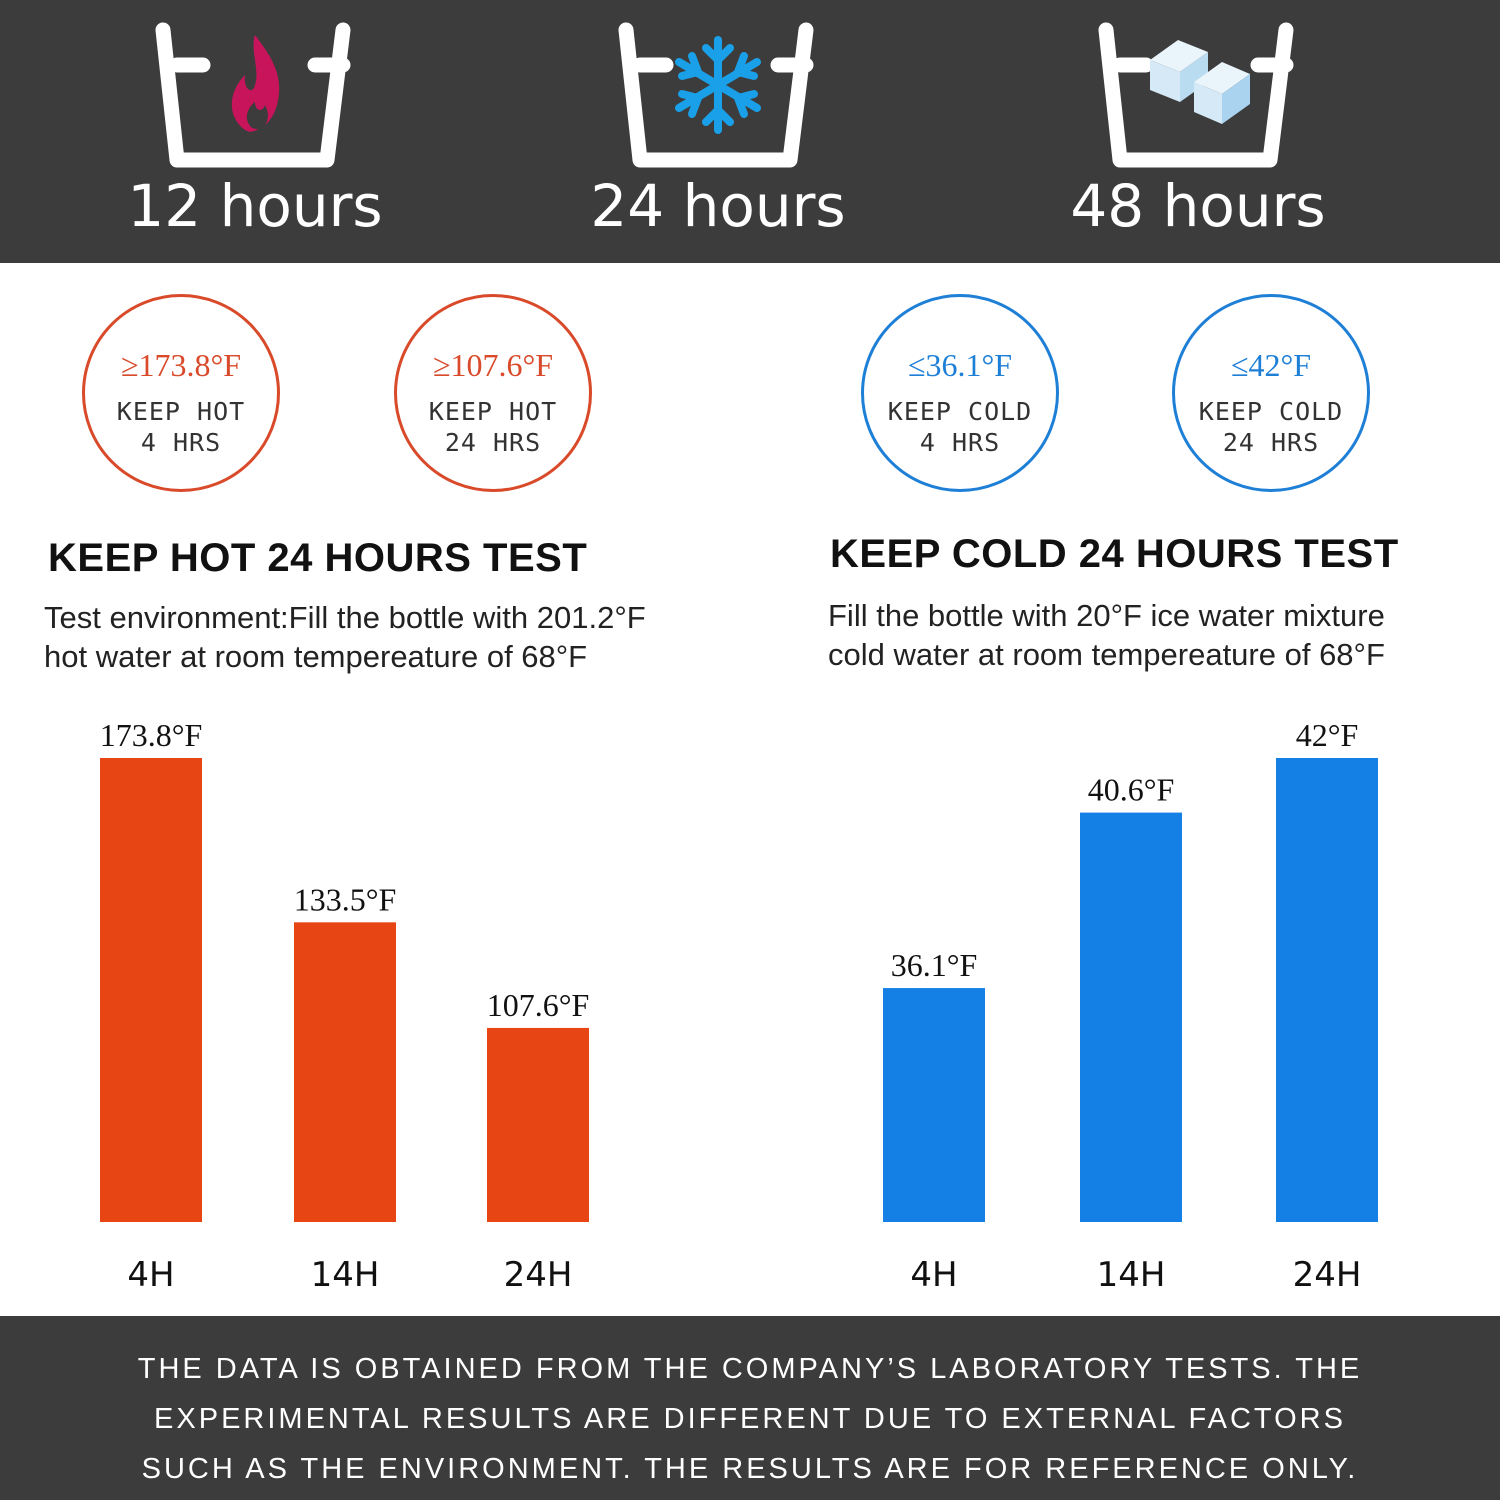 The image size is (1500, 1500). Describe the element at coordinates (538, 1005) in the screenshot. I see `chart0-value-label: 107.6°F` at that location.